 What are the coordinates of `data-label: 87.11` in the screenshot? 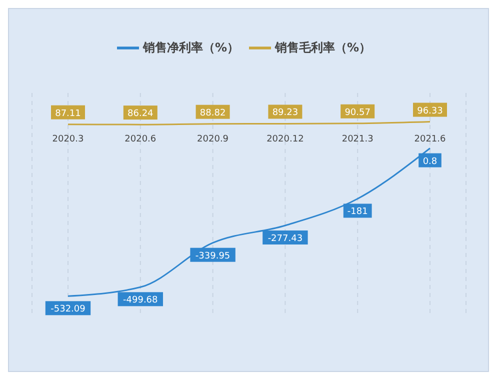 It's located at (68, 113).